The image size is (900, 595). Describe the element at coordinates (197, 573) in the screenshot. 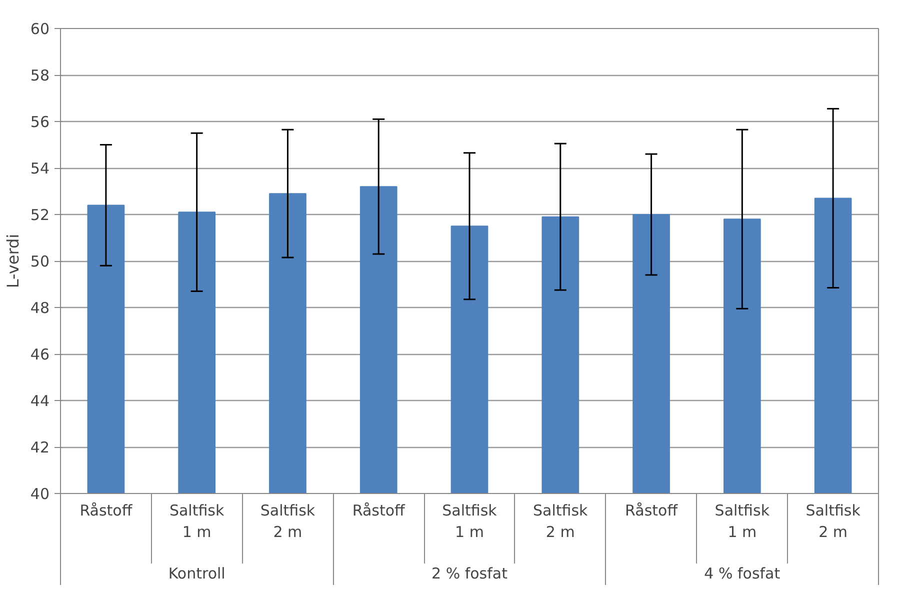

I see `text: Kontroll` at that location.